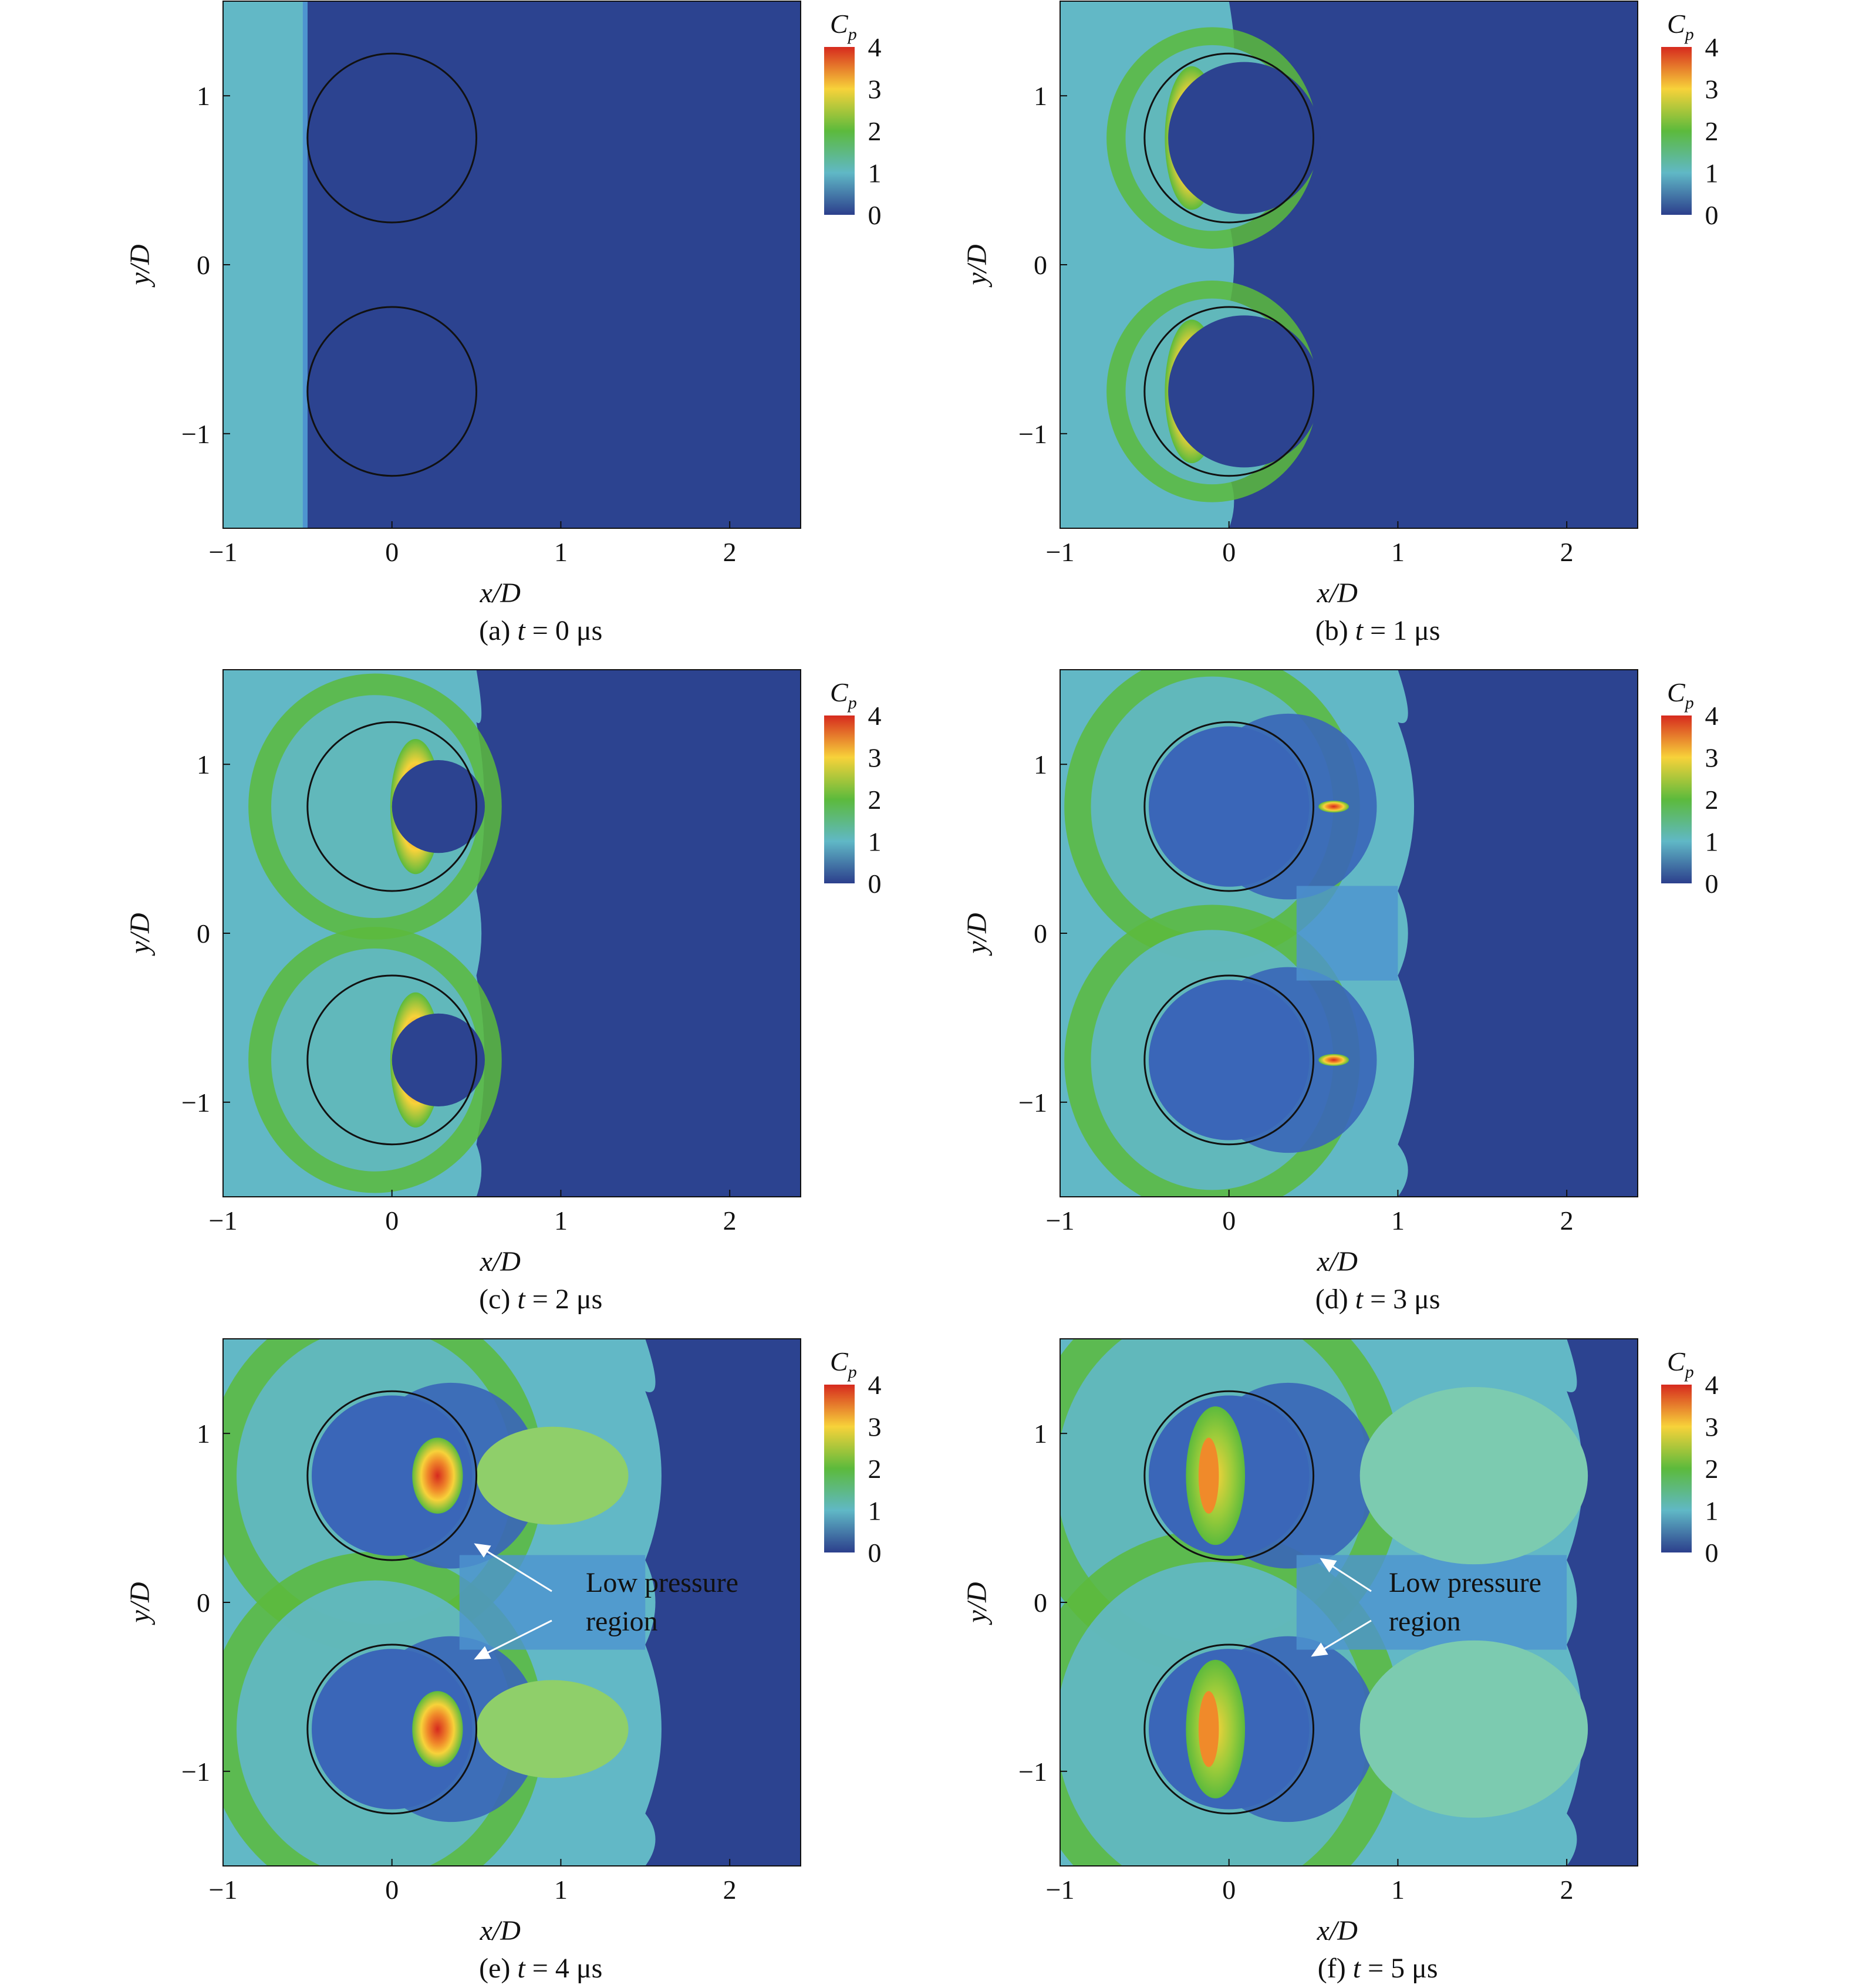 The width and height of the screenshot is (1849, 1988). I want to click on annotation-arrow-upper, so click(513, 1568).